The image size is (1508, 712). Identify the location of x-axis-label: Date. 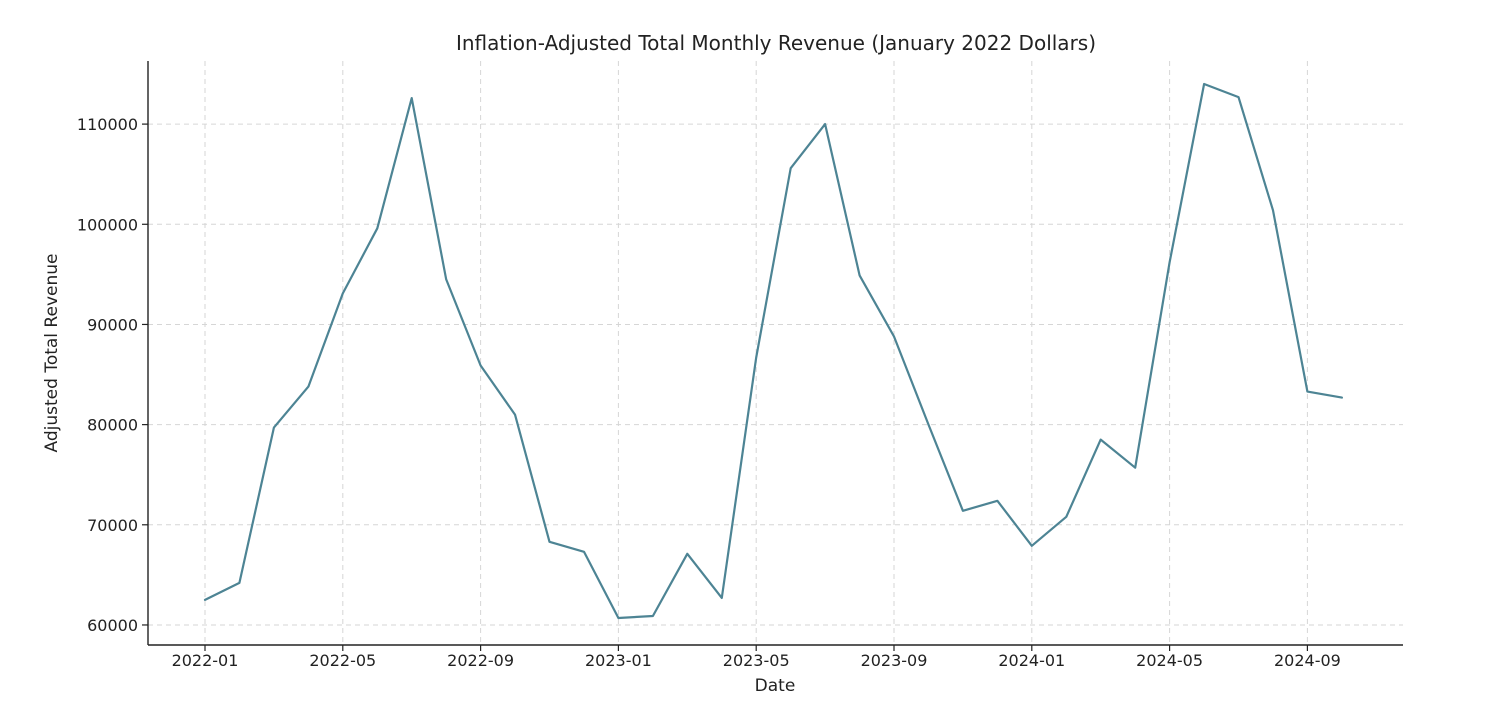
(775, 686).